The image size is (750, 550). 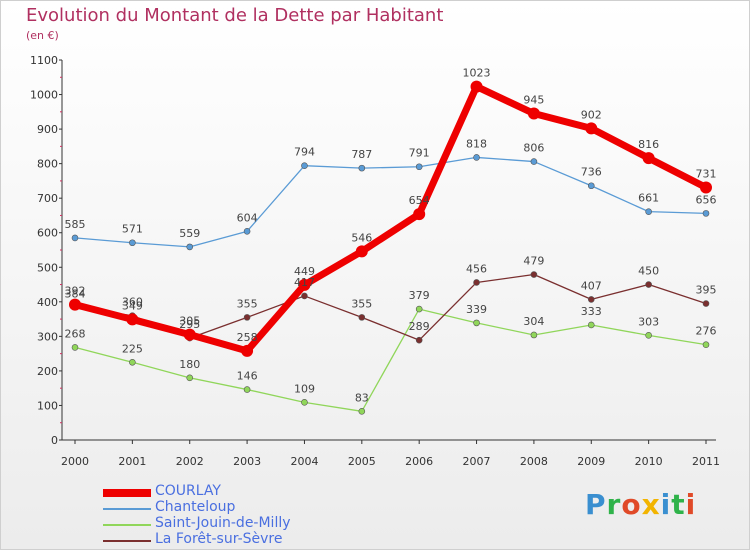 I want to click on data-label: 180, so click(x=189, y=364).